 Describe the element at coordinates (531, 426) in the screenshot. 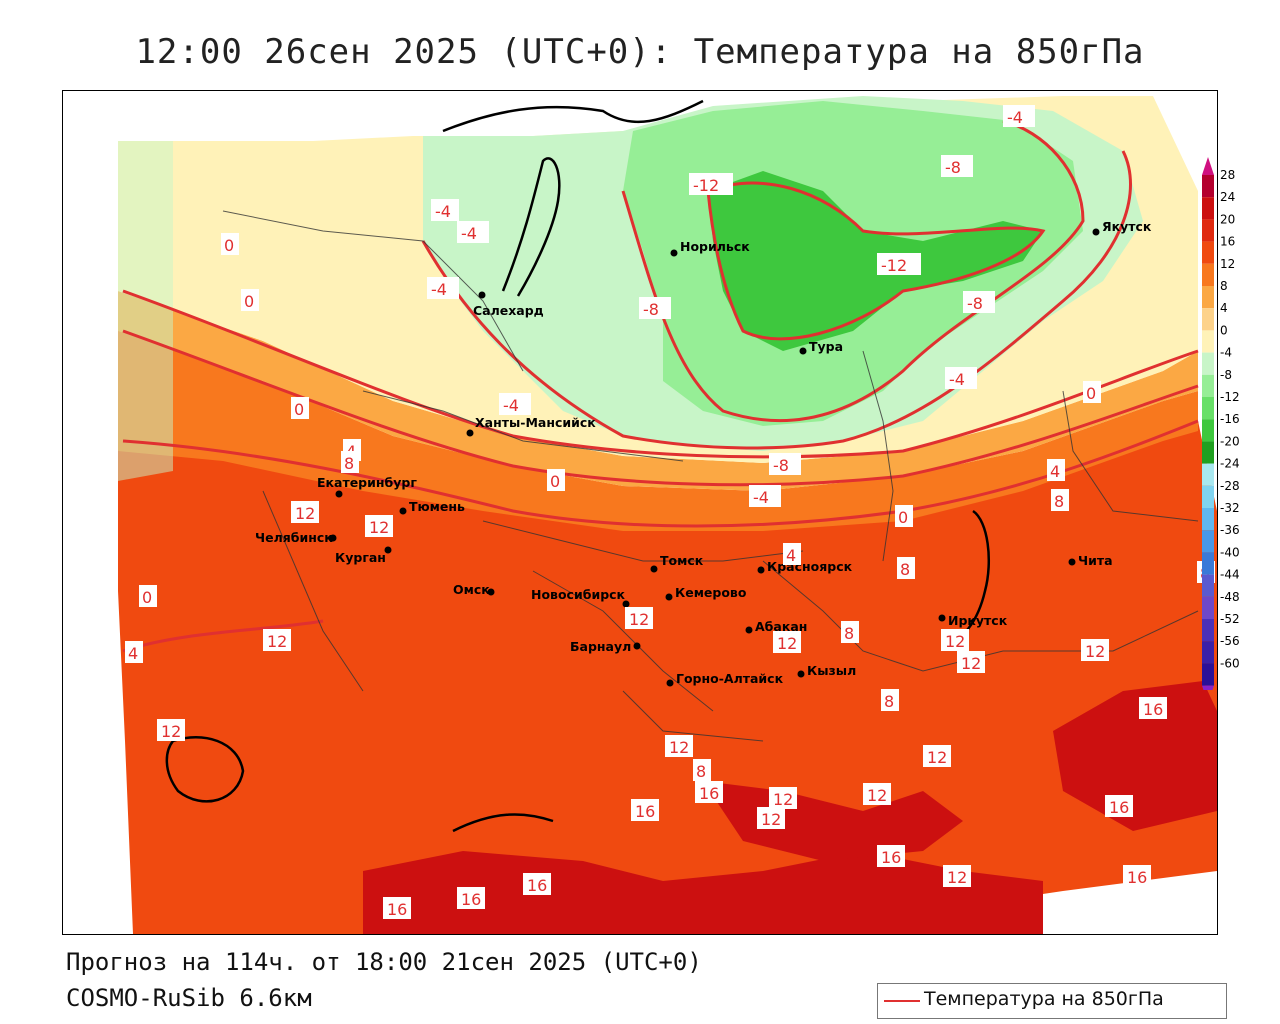

I see `city-khanty-mansiysk: Ханты-Мансийск` at that location.